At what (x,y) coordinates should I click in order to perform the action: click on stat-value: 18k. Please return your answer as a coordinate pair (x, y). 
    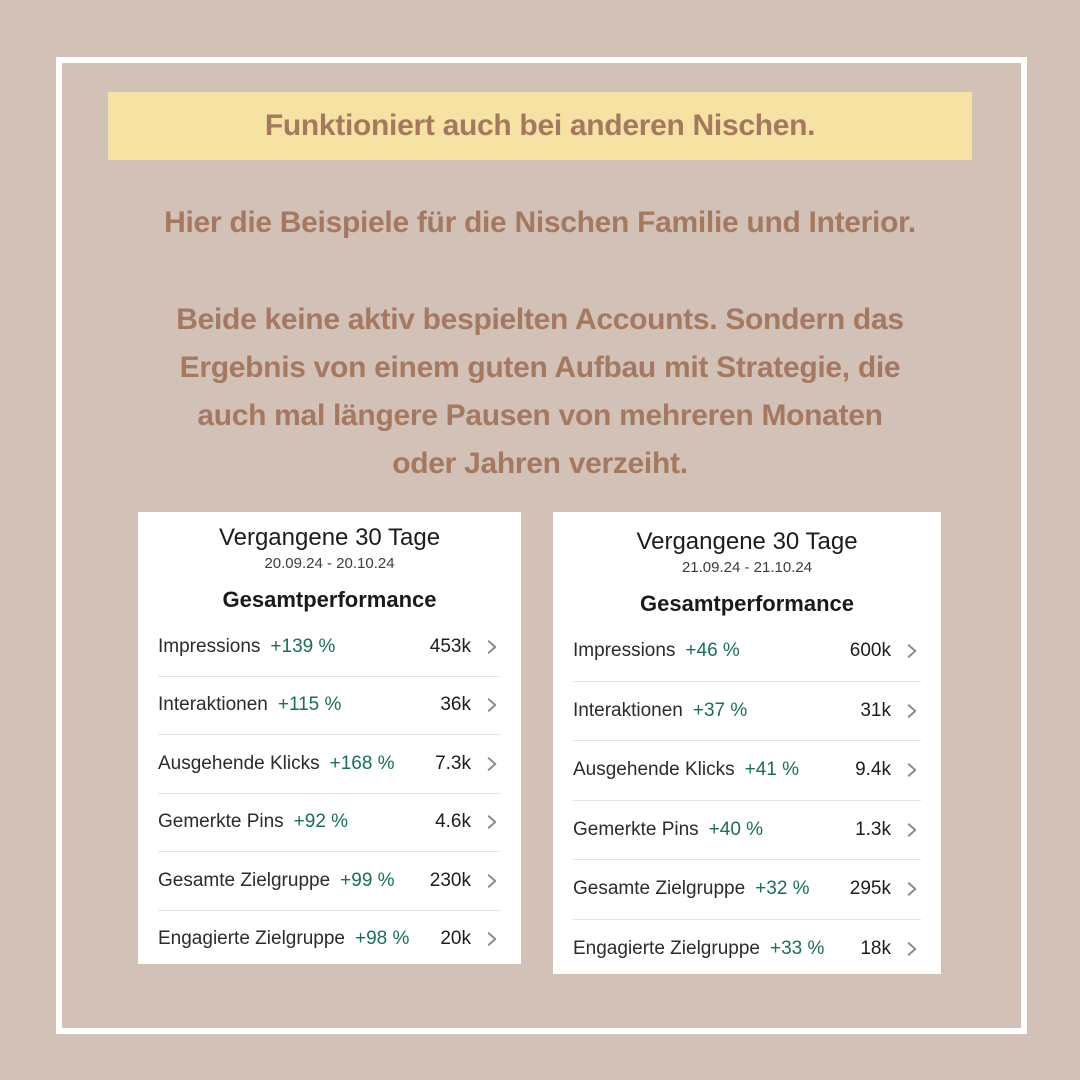
    Looking at the image, I should click on (875, 948).